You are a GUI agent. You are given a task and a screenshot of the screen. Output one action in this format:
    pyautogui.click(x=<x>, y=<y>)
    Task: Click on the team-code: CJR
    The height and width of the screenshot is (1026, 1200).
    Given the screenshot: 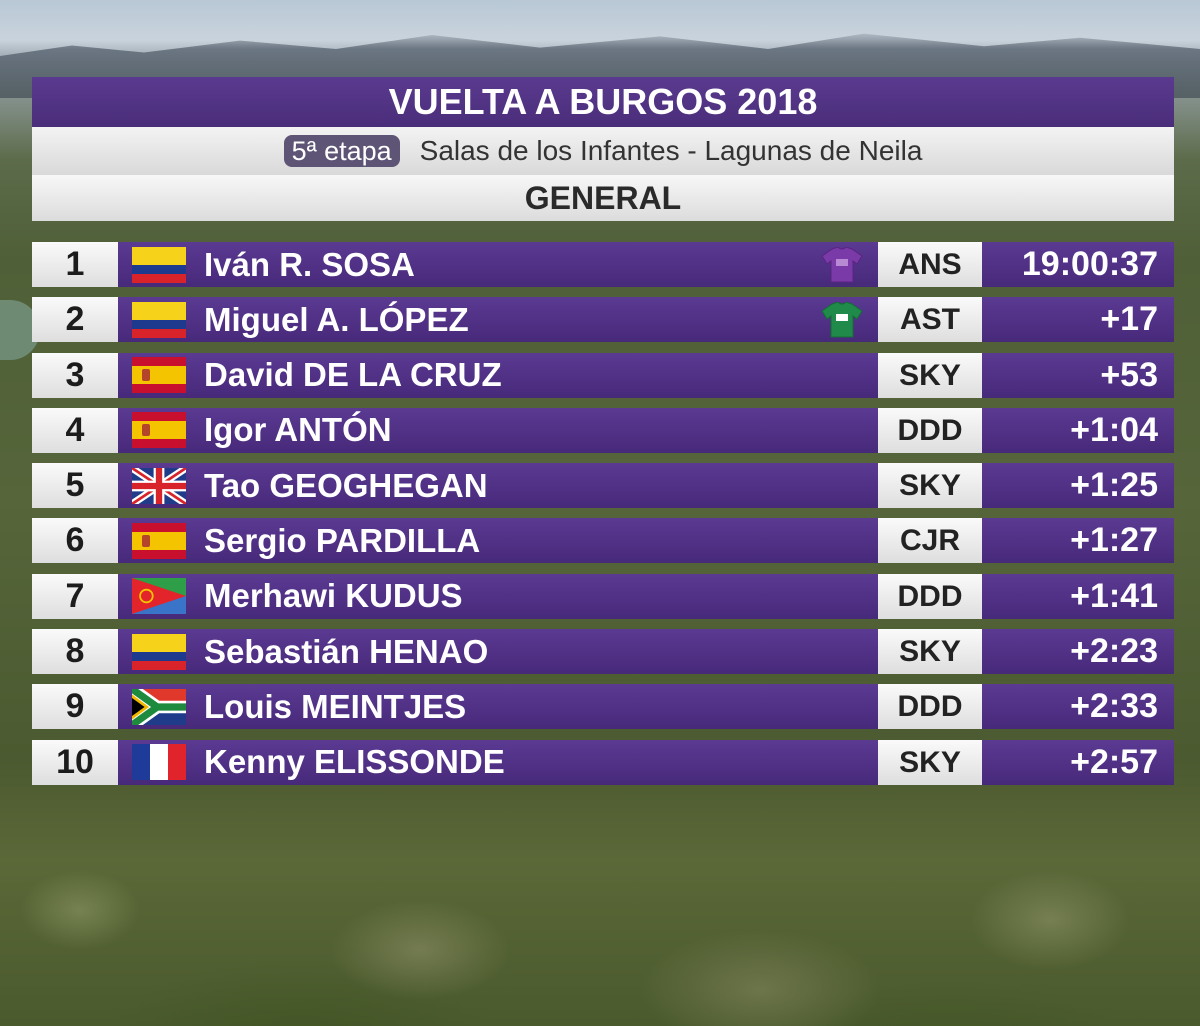 What is the action you would take?
    pyautogui.click(x=930, y=541)
    